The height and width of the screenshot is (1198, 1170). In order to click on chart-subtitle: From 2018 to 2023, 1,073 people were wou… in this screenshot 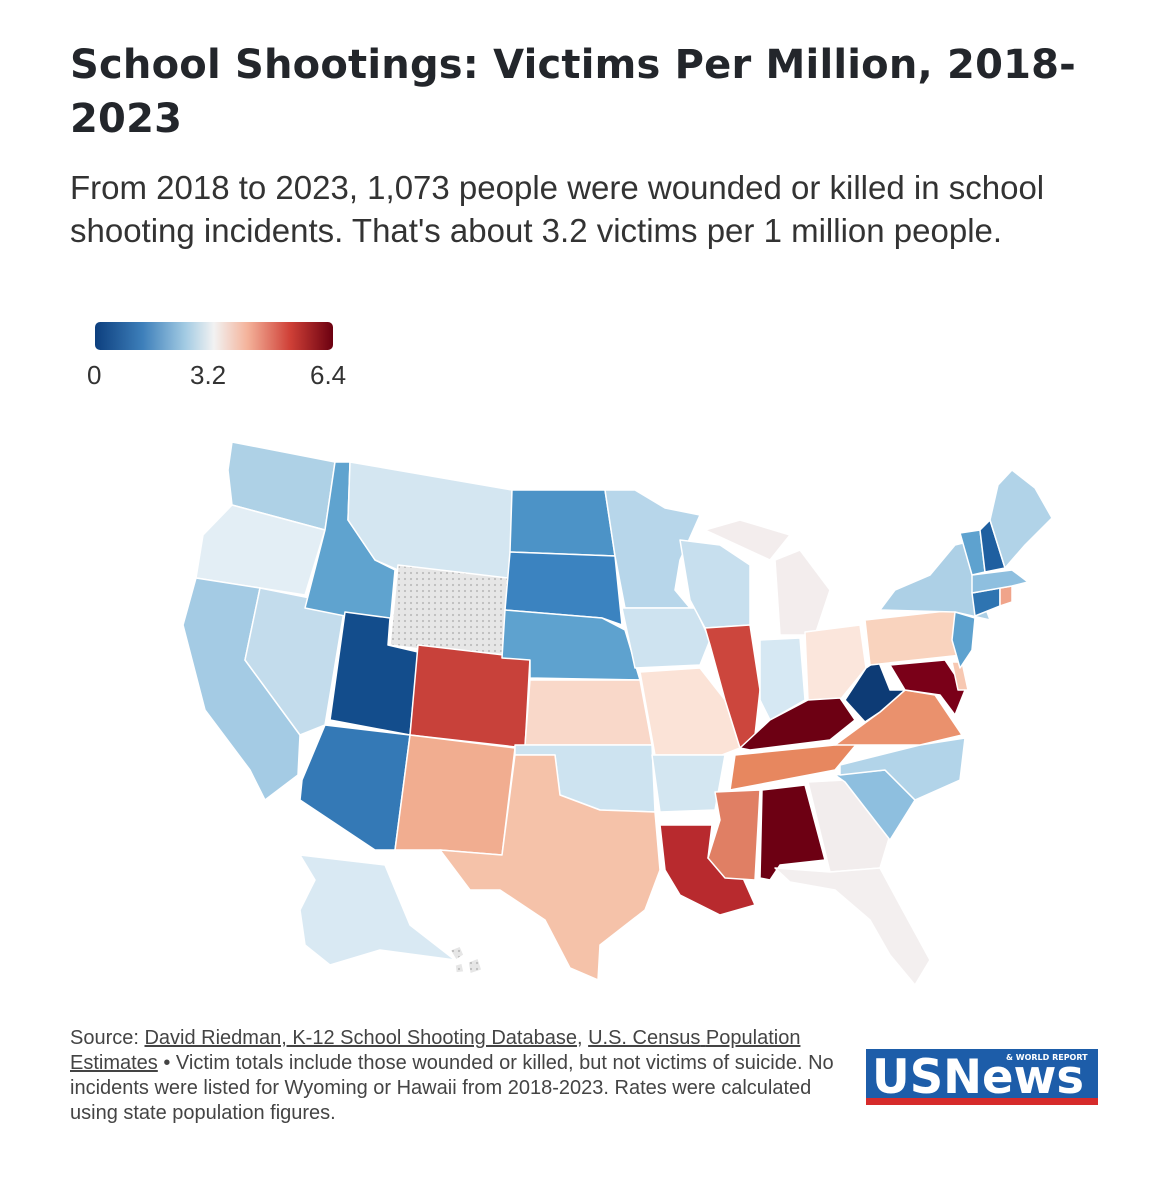, I will do `click(557, 209)`.